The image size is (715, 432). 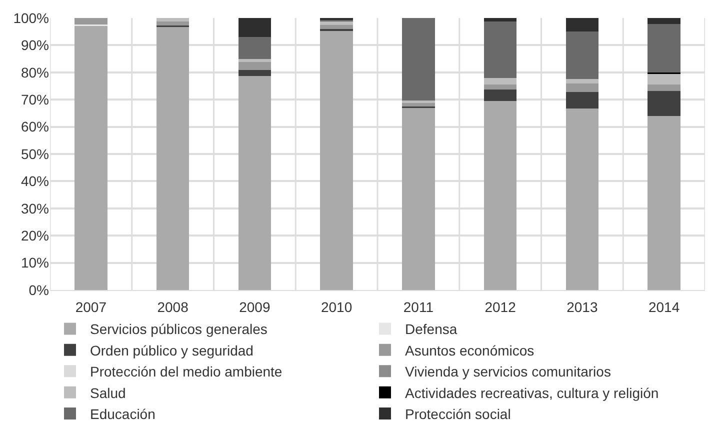 I want to click on y-tick-label: 30%, so click(x=34, y=208).